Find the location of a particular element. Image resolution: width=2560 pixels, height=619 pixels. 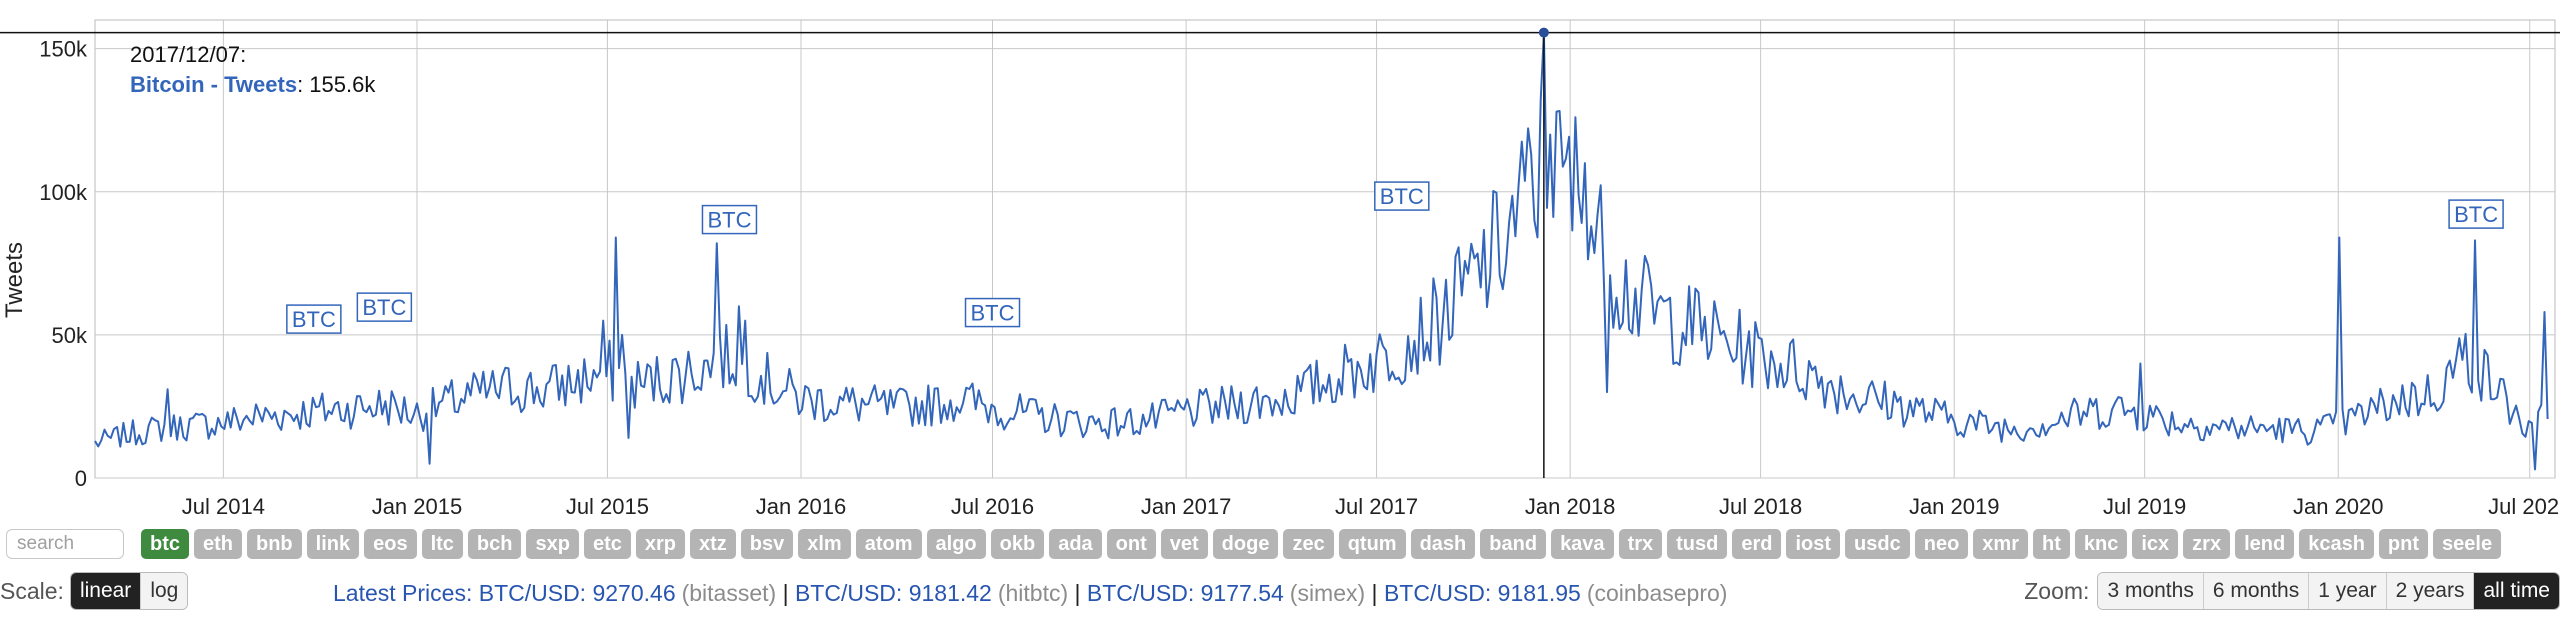

coin-button-okb: okb is located at coordinates (1017, 544).